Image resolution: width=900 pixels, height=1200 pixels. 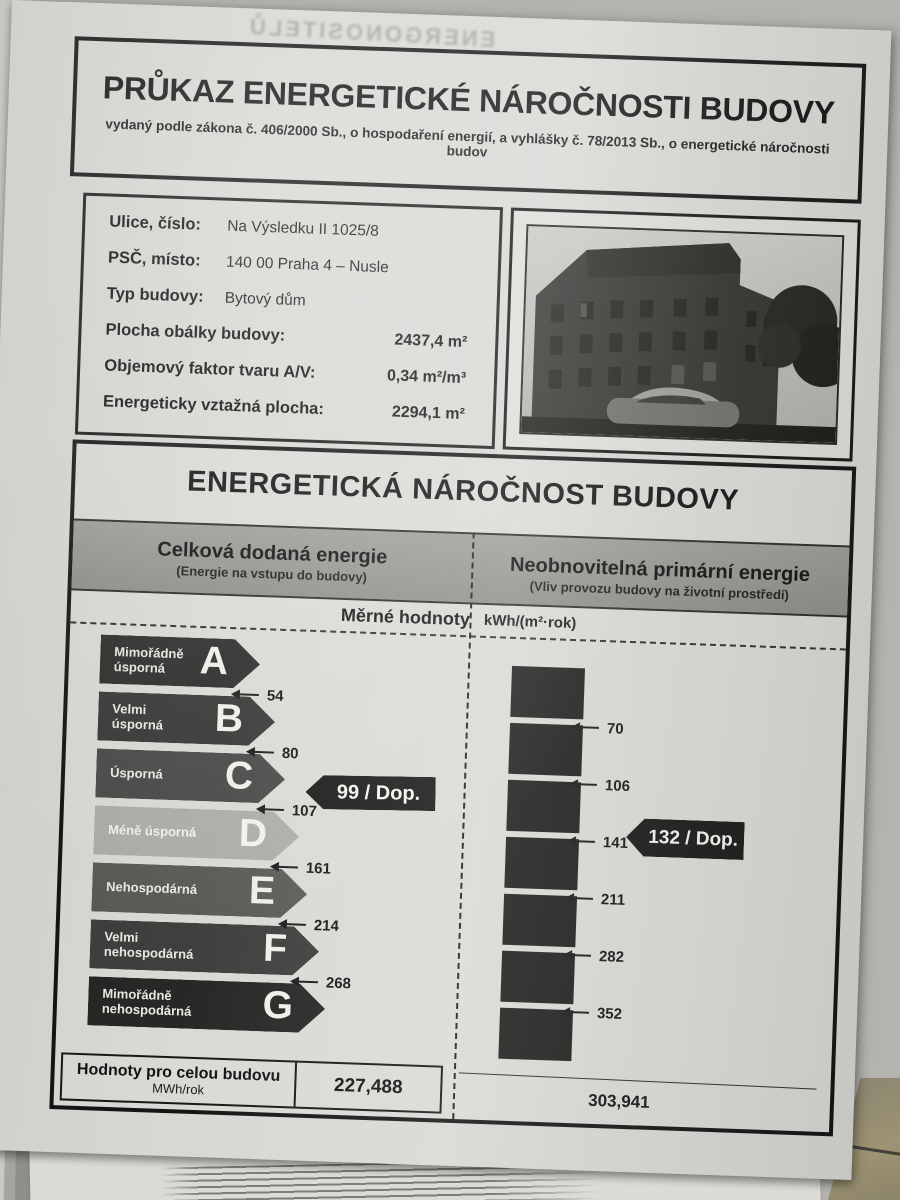 What do you see at coordinates (594, 956) in the screenshot?
I see `threshold-marker: 282` at bounding box center [594, 956].